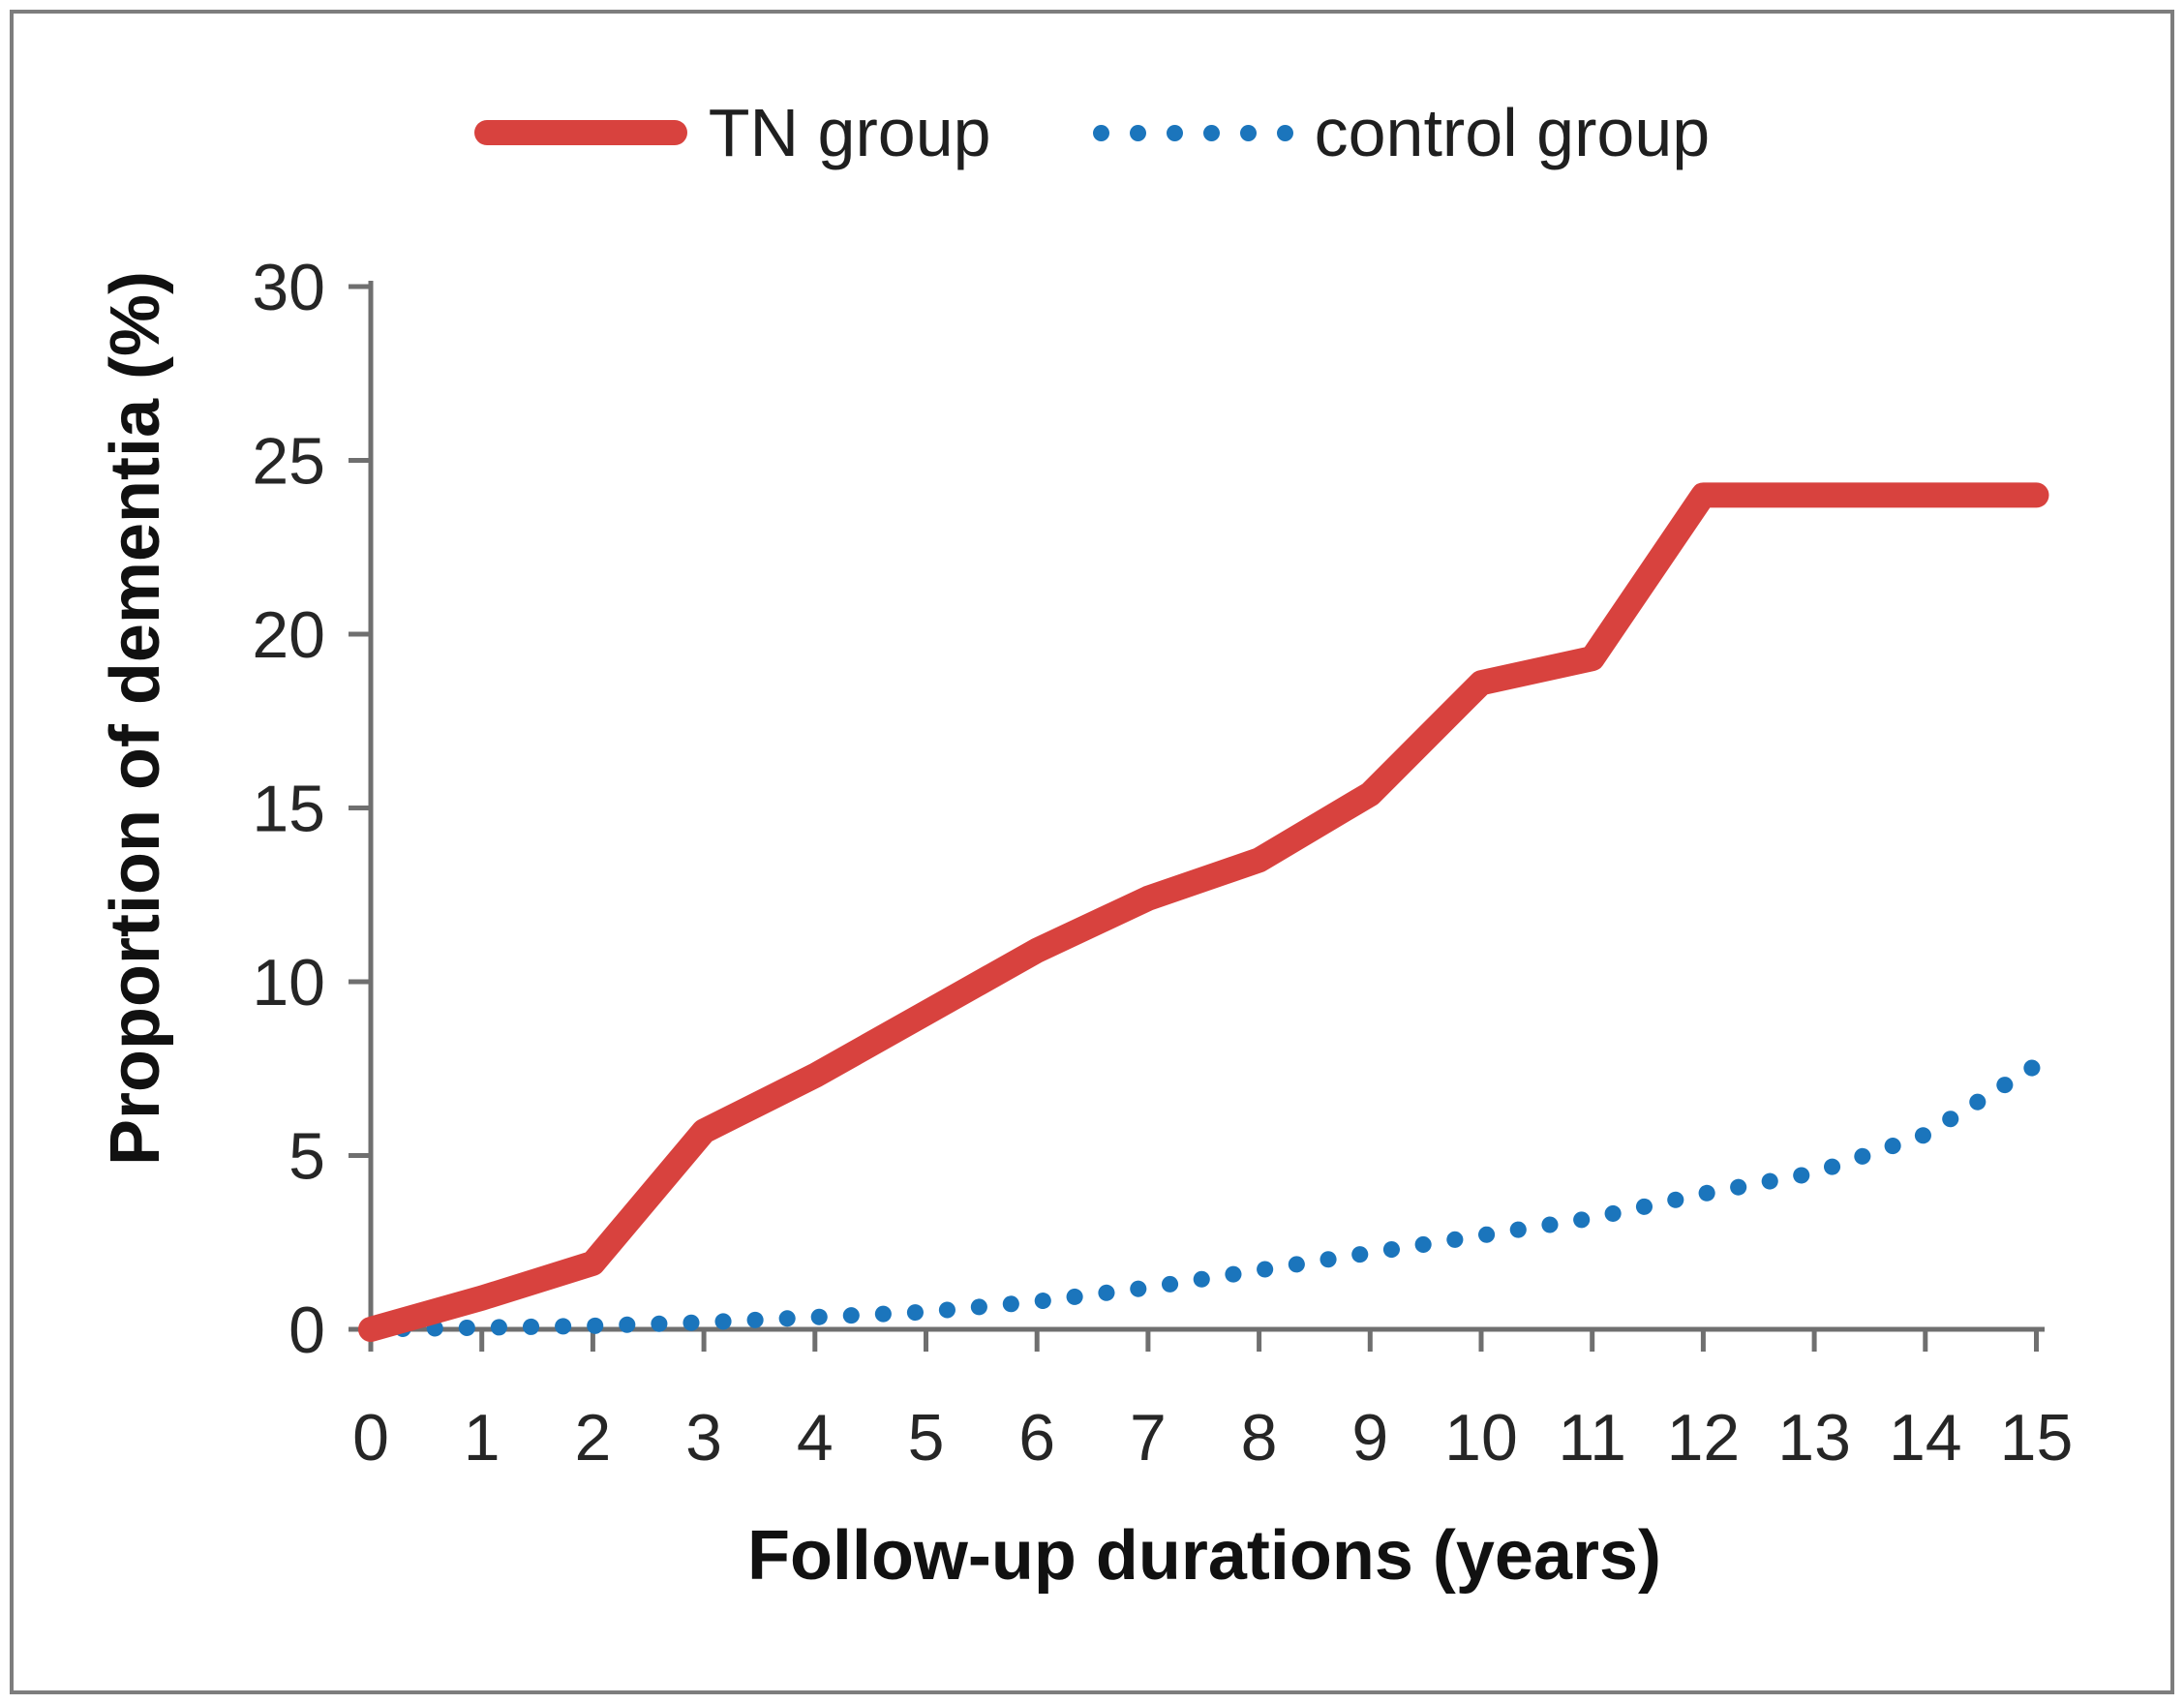 The width and height of the screenshot is (2184, 1704). I want to click on x-tick-label: 14, so click(1925, 1438).